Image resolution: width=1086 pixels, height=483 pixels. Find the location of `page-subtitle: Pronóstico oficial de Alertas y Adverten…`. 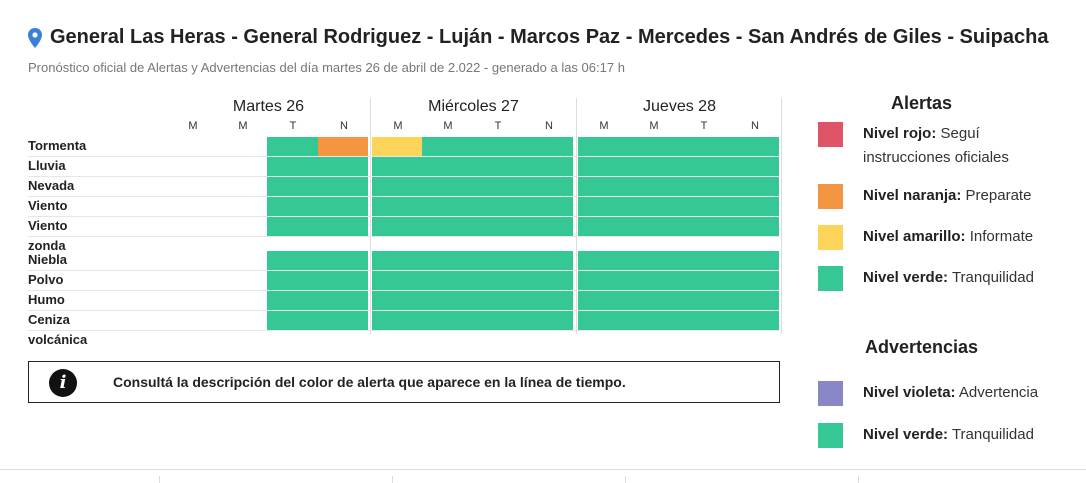

page-subtitle: Pronóstico oficial de Alertas y Adverten… is located at coordinates (326, 67).